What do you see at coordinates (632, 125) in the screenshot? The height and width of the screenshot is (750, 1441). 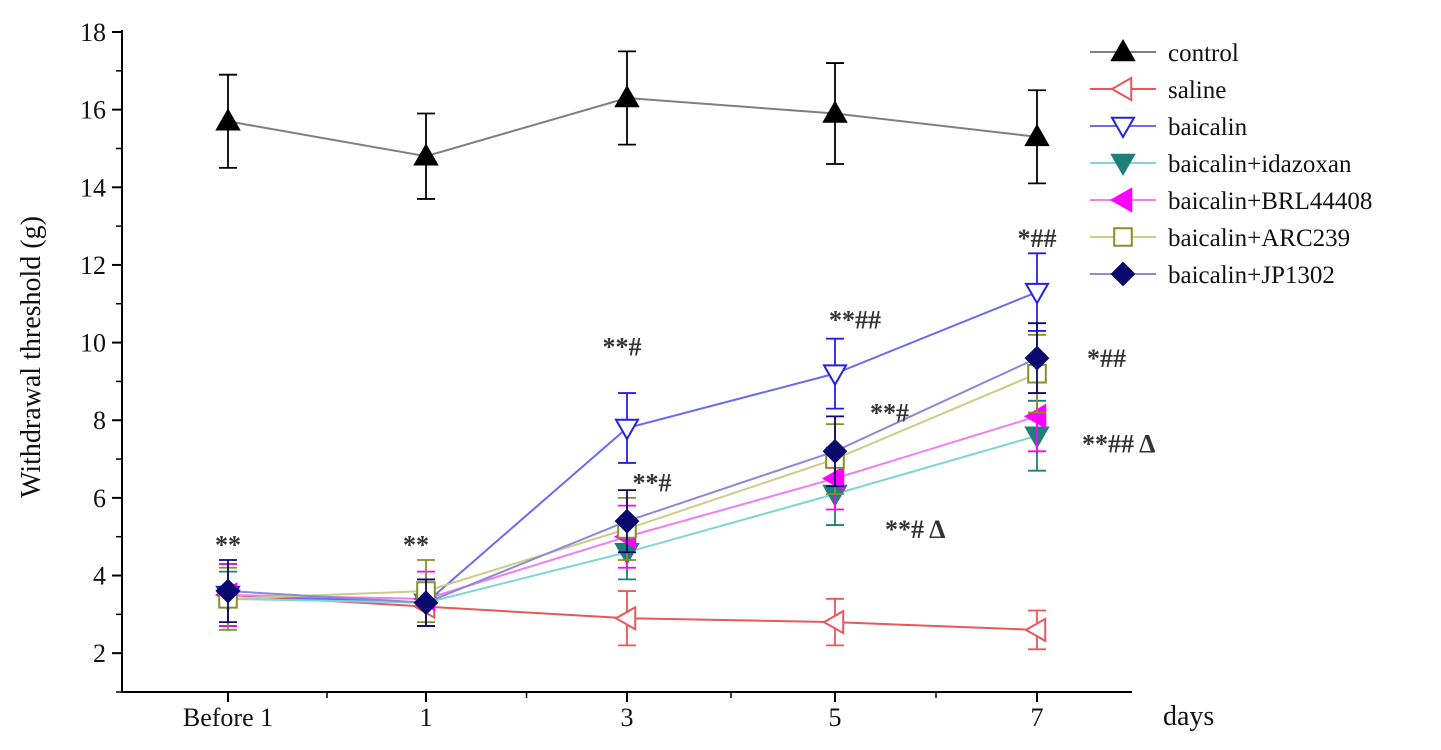 I see `series-control` at bounding box center [632, 125].